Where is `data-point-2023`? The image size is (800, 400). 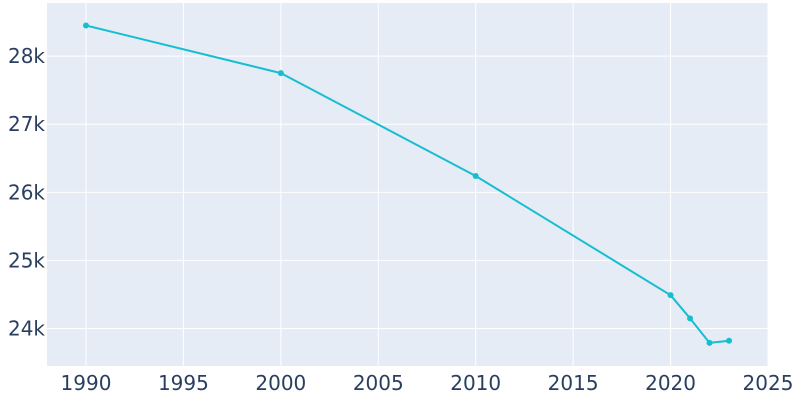
data-point-2023 is located at coordinates (729, 340).